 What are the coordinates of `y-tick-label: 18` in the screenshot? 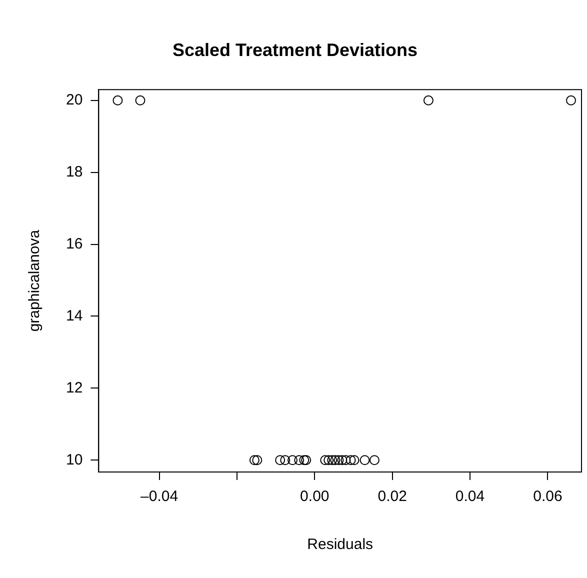 It's located at (74, 171).